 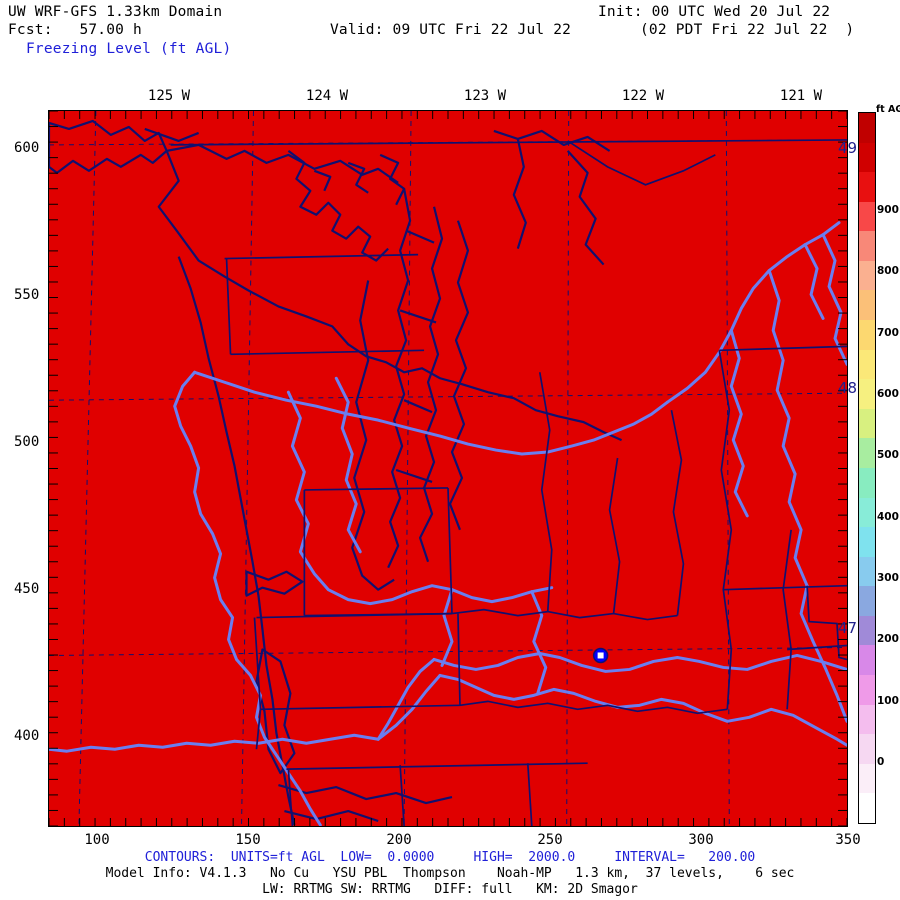 I want to click on colorbar-tick-label: 200, so click(x=888, y=639).